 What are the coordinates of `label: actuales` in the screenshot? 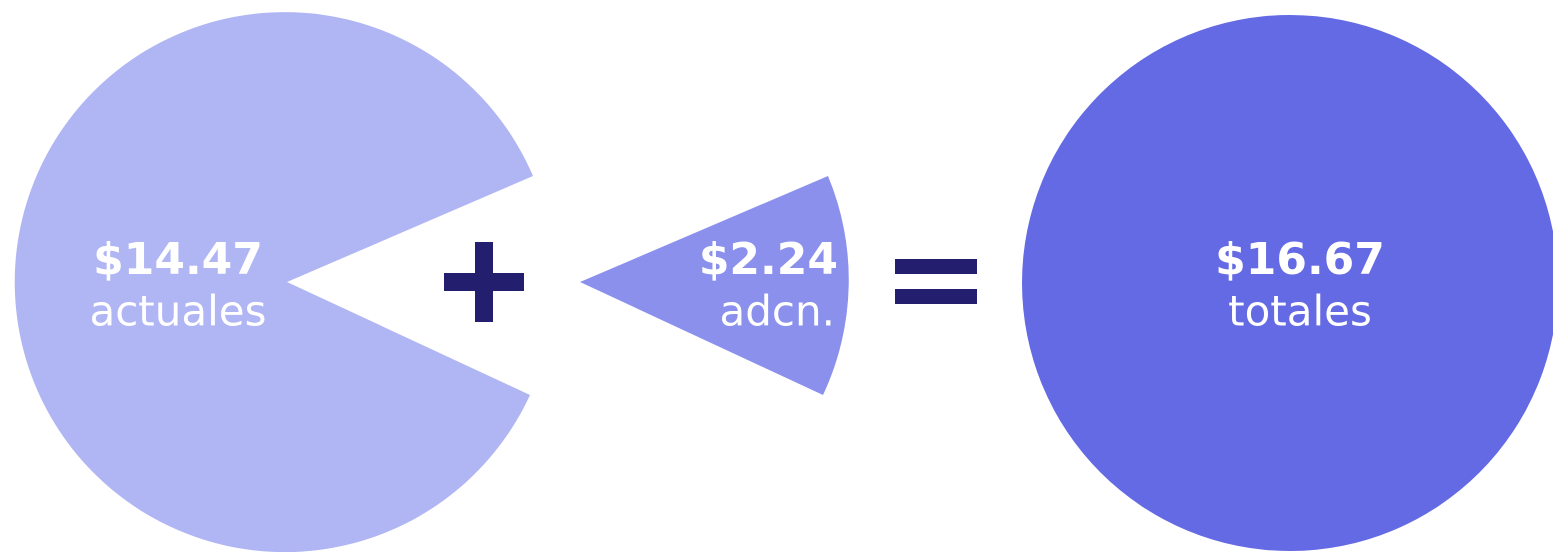 It's located at (177, 311).